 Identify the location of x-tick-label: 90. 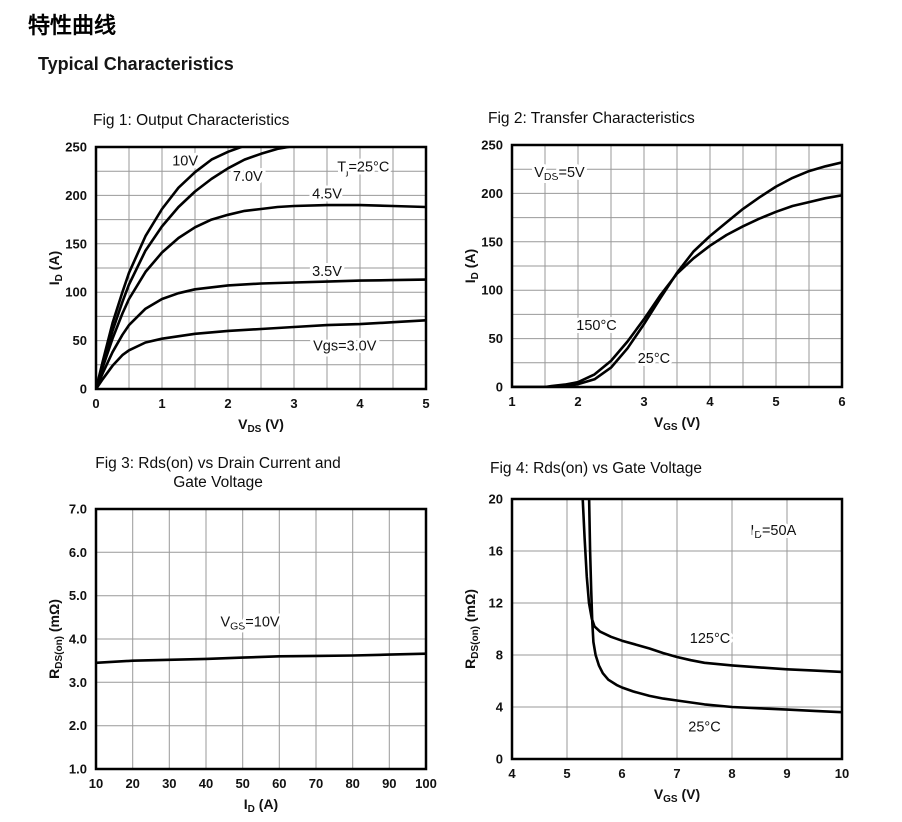
(389, 783).